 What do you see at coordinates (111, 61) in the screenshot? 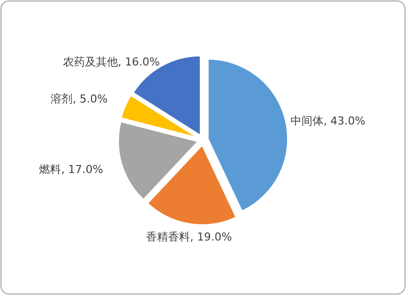
I see `slice-label: 农药及其他, 16.0%` at bounding box center [111, 61].